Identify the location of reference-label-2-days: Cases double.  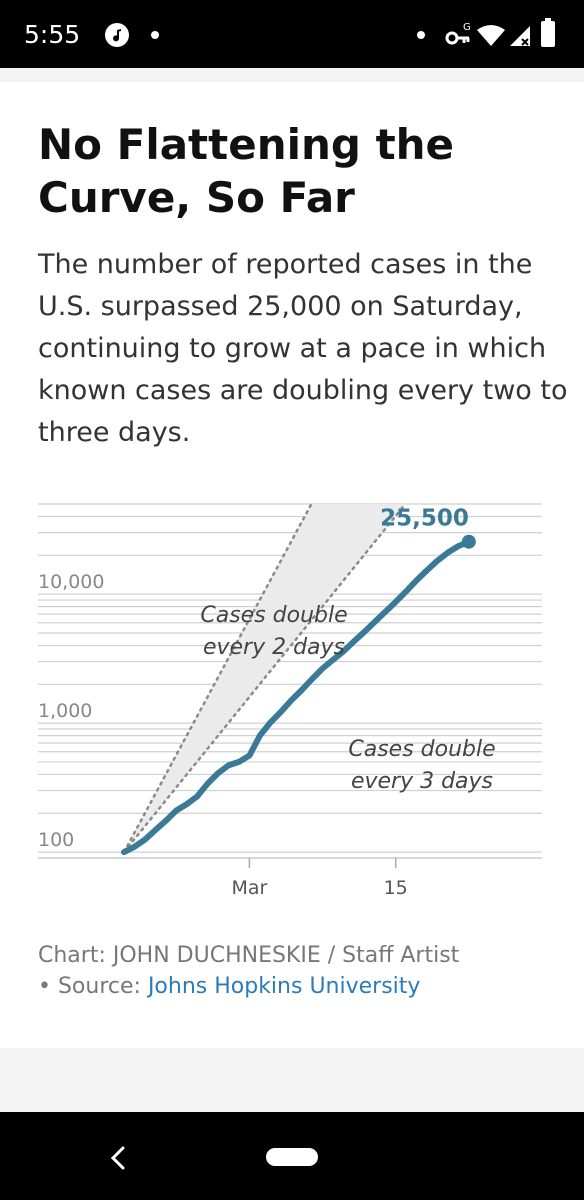
(273, 615).